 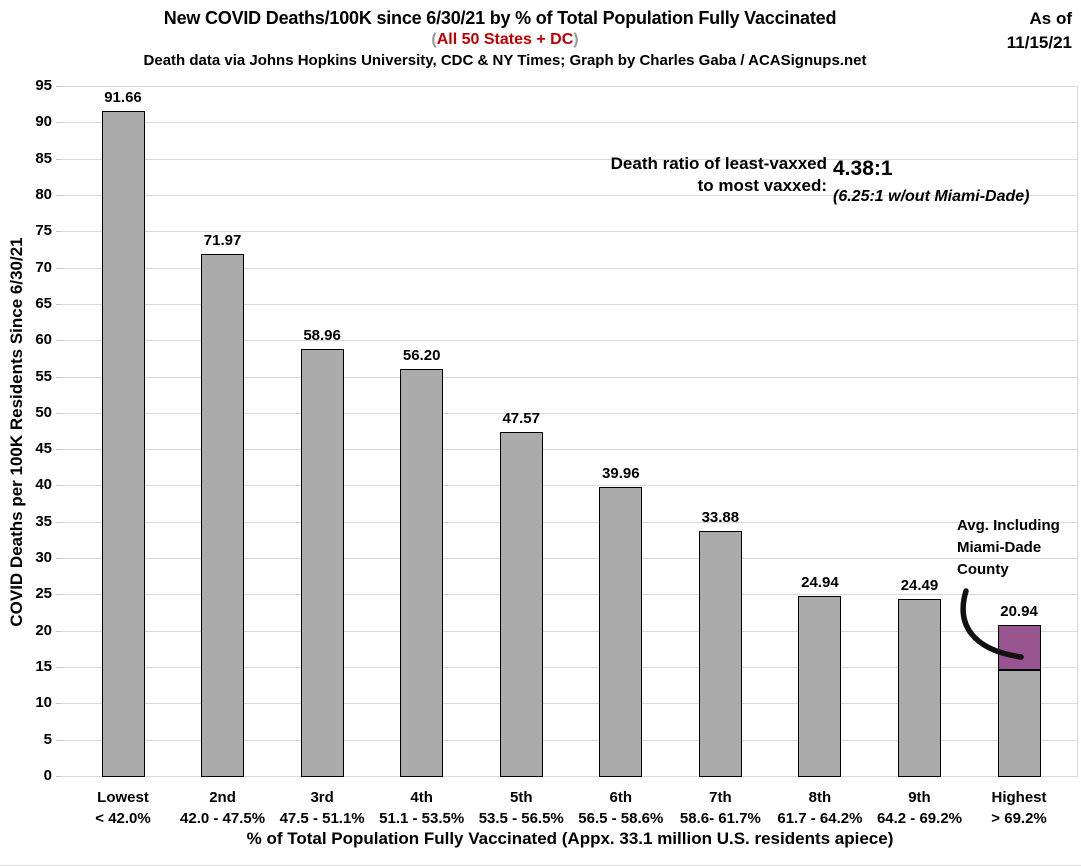 What do you see at coordinates (43, 231) in the screenshot?
I see `y-tick-label: 75` at bounding box center [43, 231].